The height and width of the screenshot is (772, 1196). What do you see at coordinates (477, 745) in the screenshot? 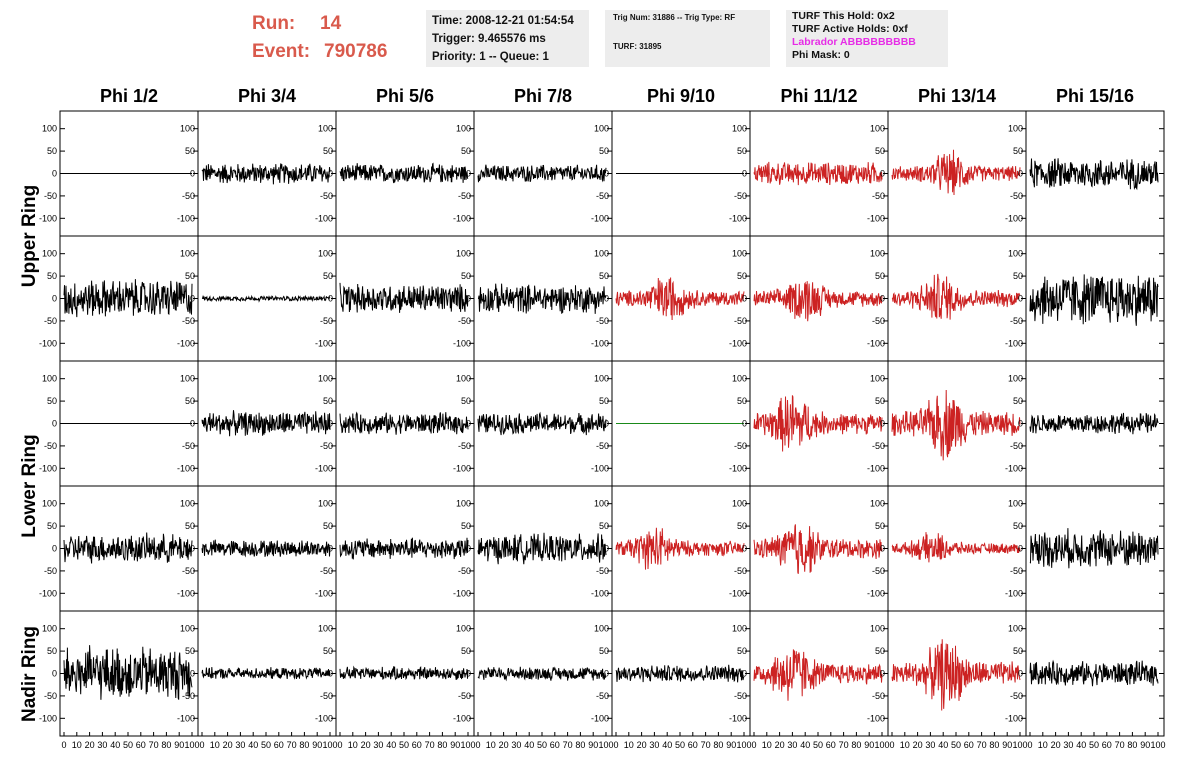
I see `xtick-label-c3: 0` at bounding box center [477, 745].